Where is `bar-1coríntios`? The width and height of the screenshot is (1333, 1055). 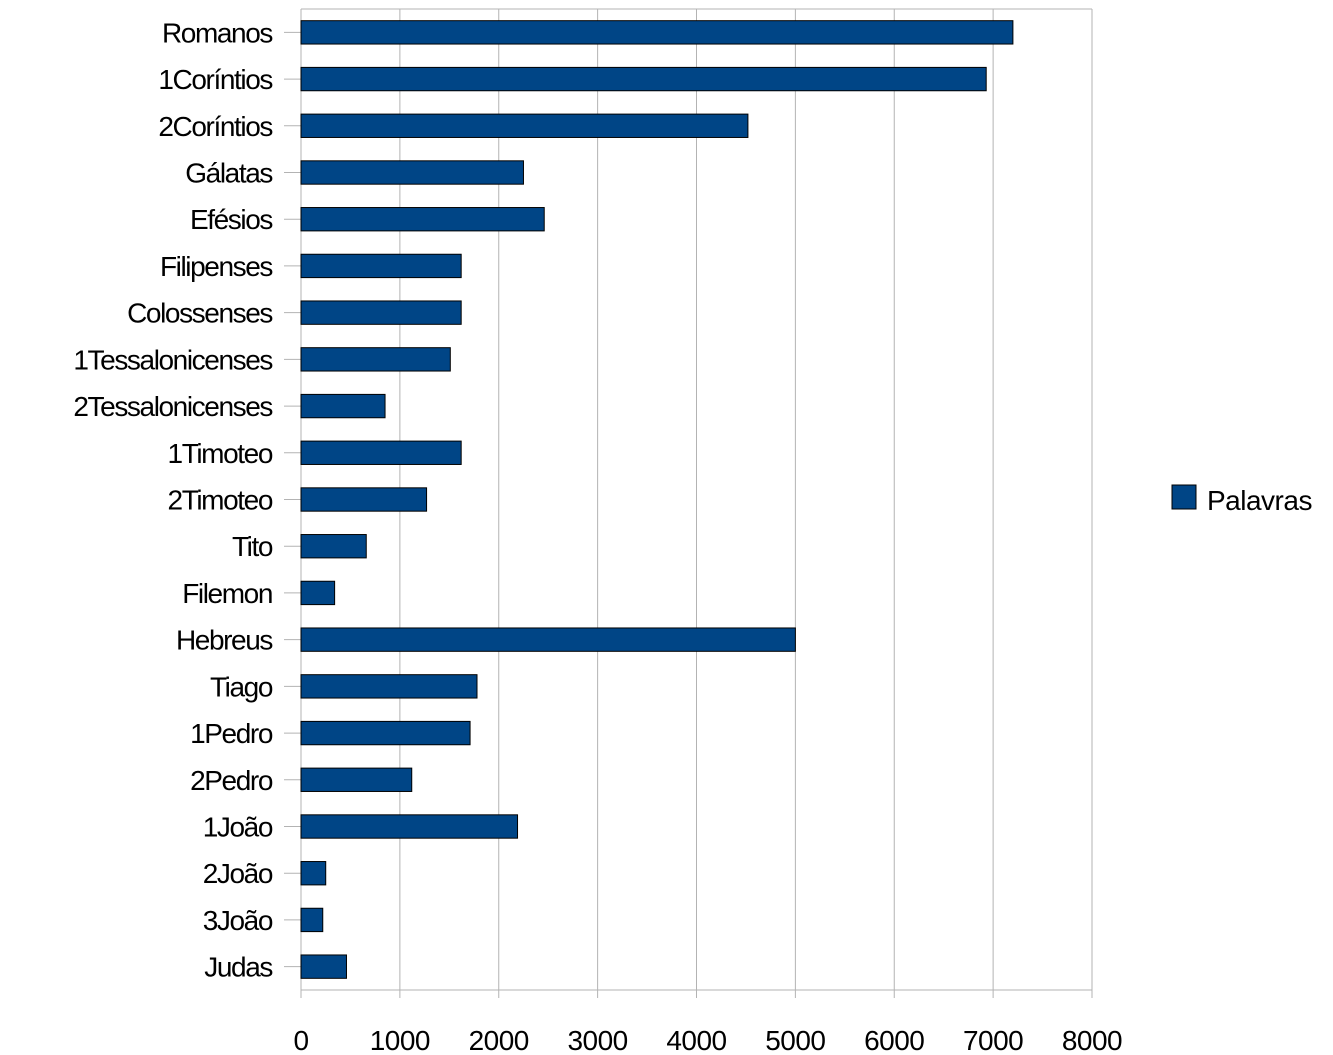
bar-1coríntios is located at coordinates (643, 79).